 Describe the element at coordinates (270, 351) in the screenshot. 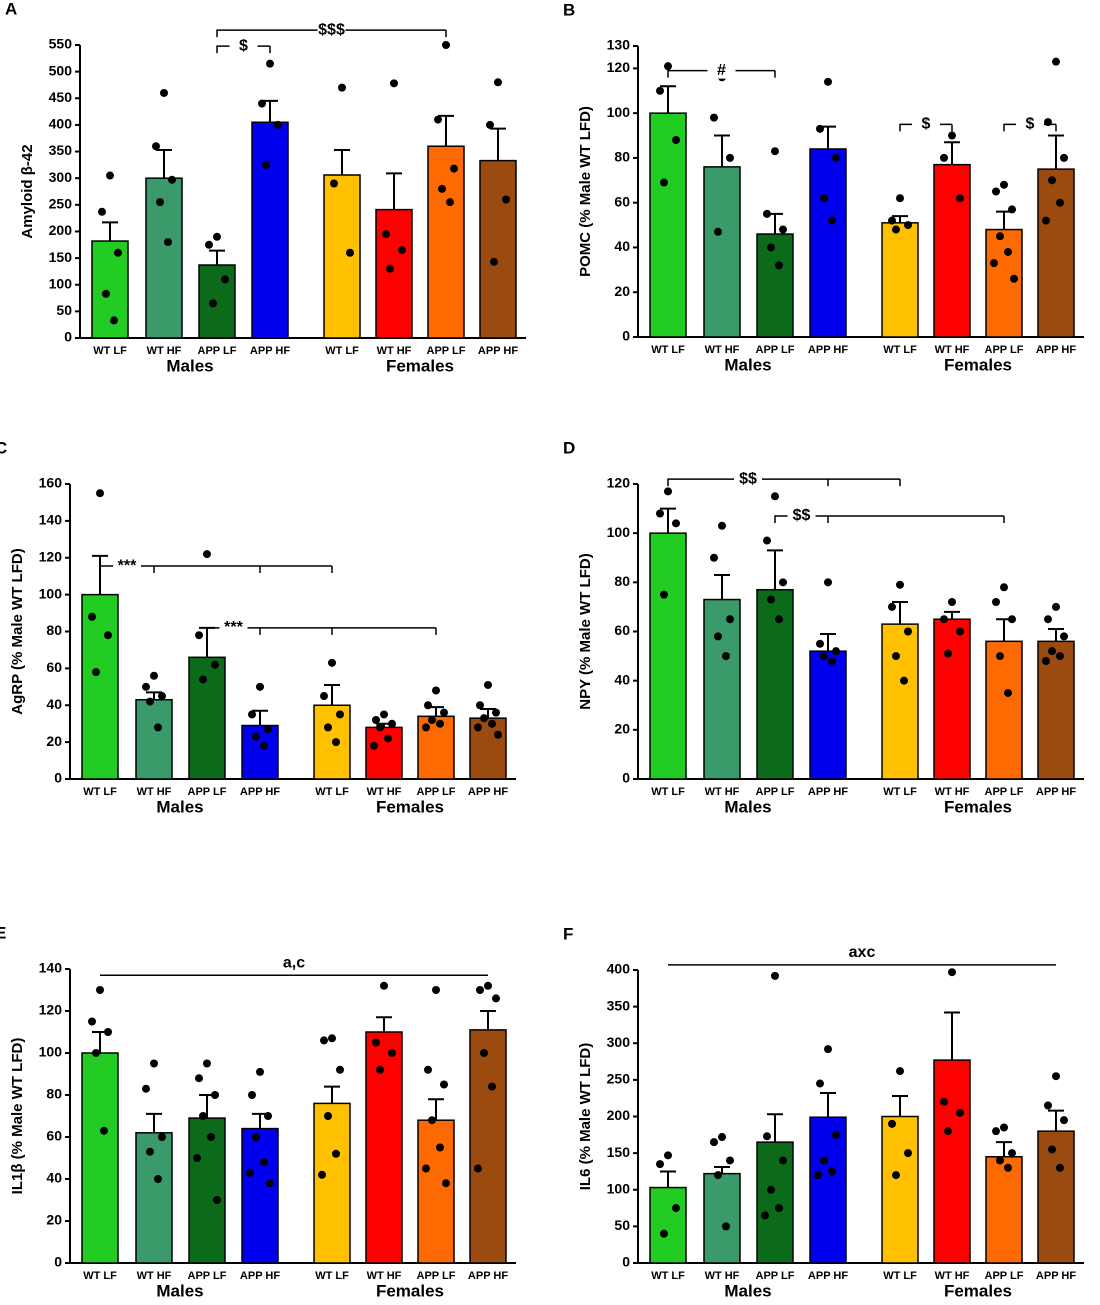

I see `x-tick-label: APP HF` at that location.